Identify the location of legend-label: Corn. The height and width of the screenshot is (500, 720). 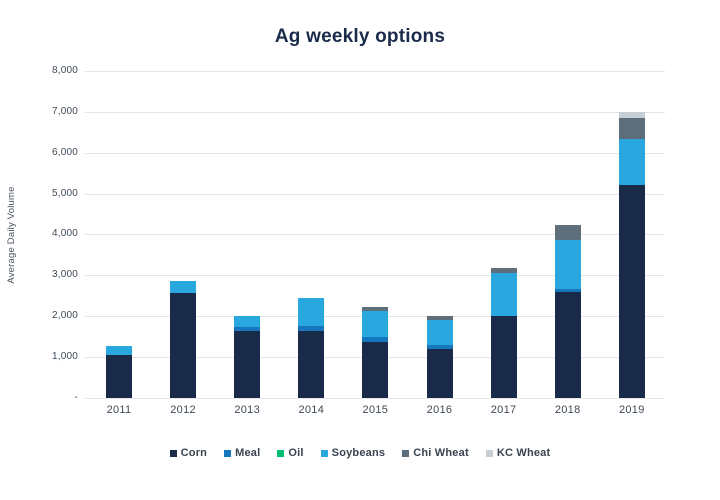
(194, 453).